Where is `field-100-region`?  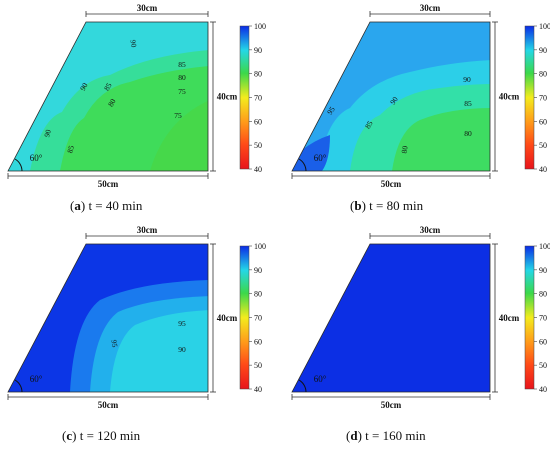
field-100-region is located at coordinates (311, 153).